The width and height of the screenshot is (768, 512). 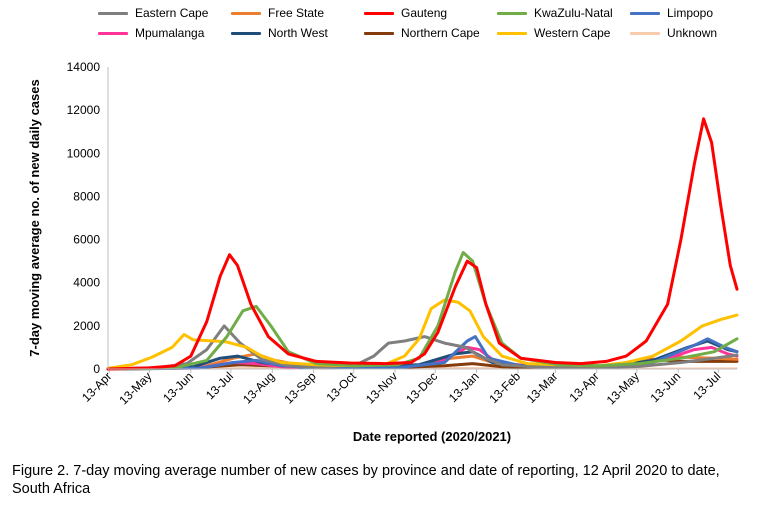 What do you see at coordinates (86, 196) in the screenshot?
I see `y-tick-label: 8000` at bounding box center [86, 196].